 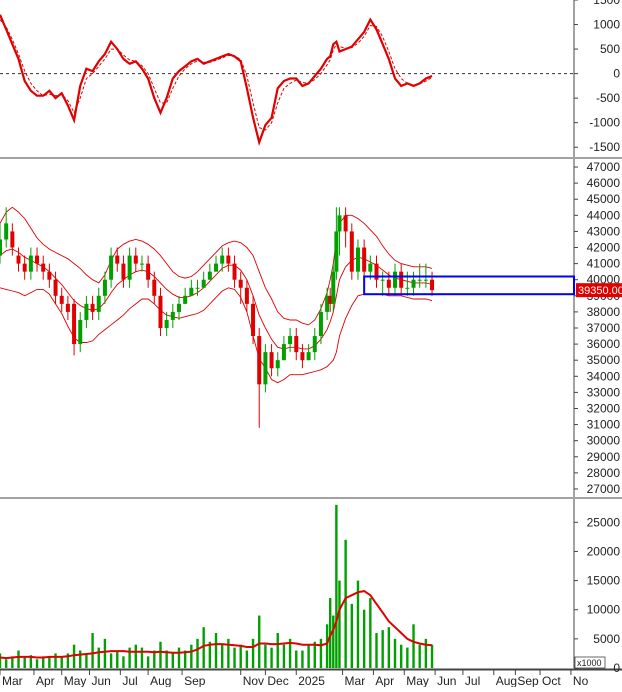 I want to click on price-y-tick-label: 34000, so click(x=604, y=376).